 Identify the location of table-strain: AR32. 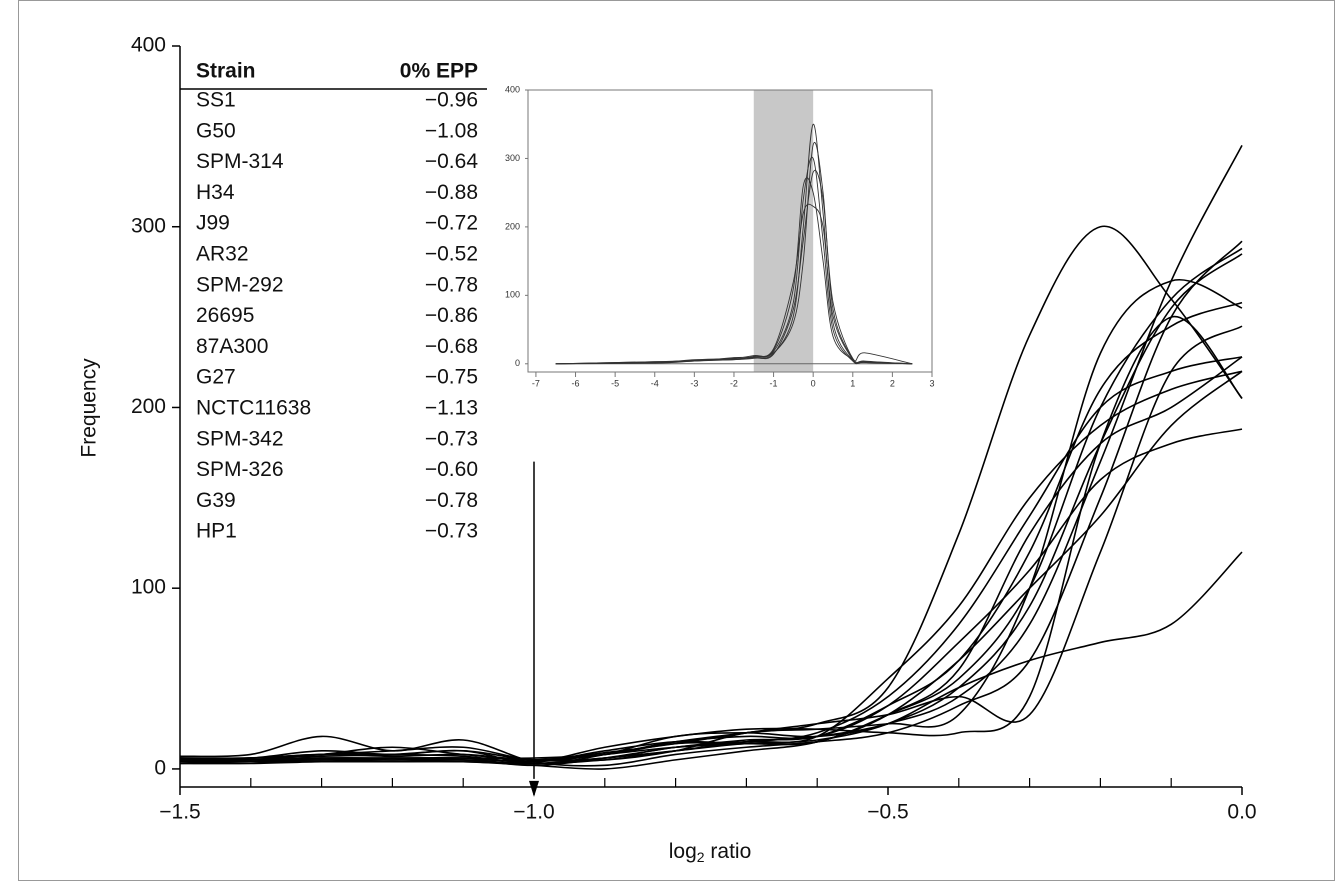
(222, 254).